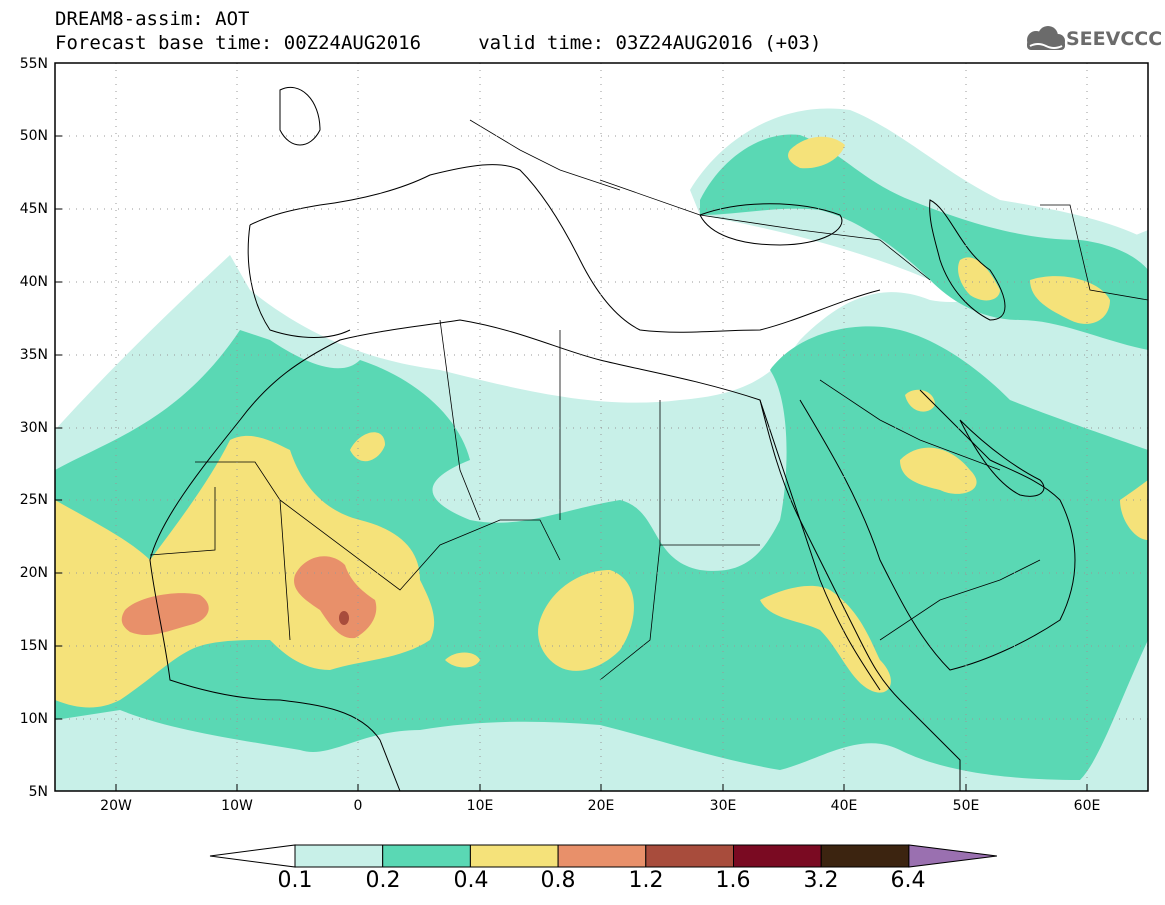 This screenshot has width=1165, height=905. Describe the element at coordinates (821, 880) in the screenshot. I see `colorbar-label: 3.2` at that location.